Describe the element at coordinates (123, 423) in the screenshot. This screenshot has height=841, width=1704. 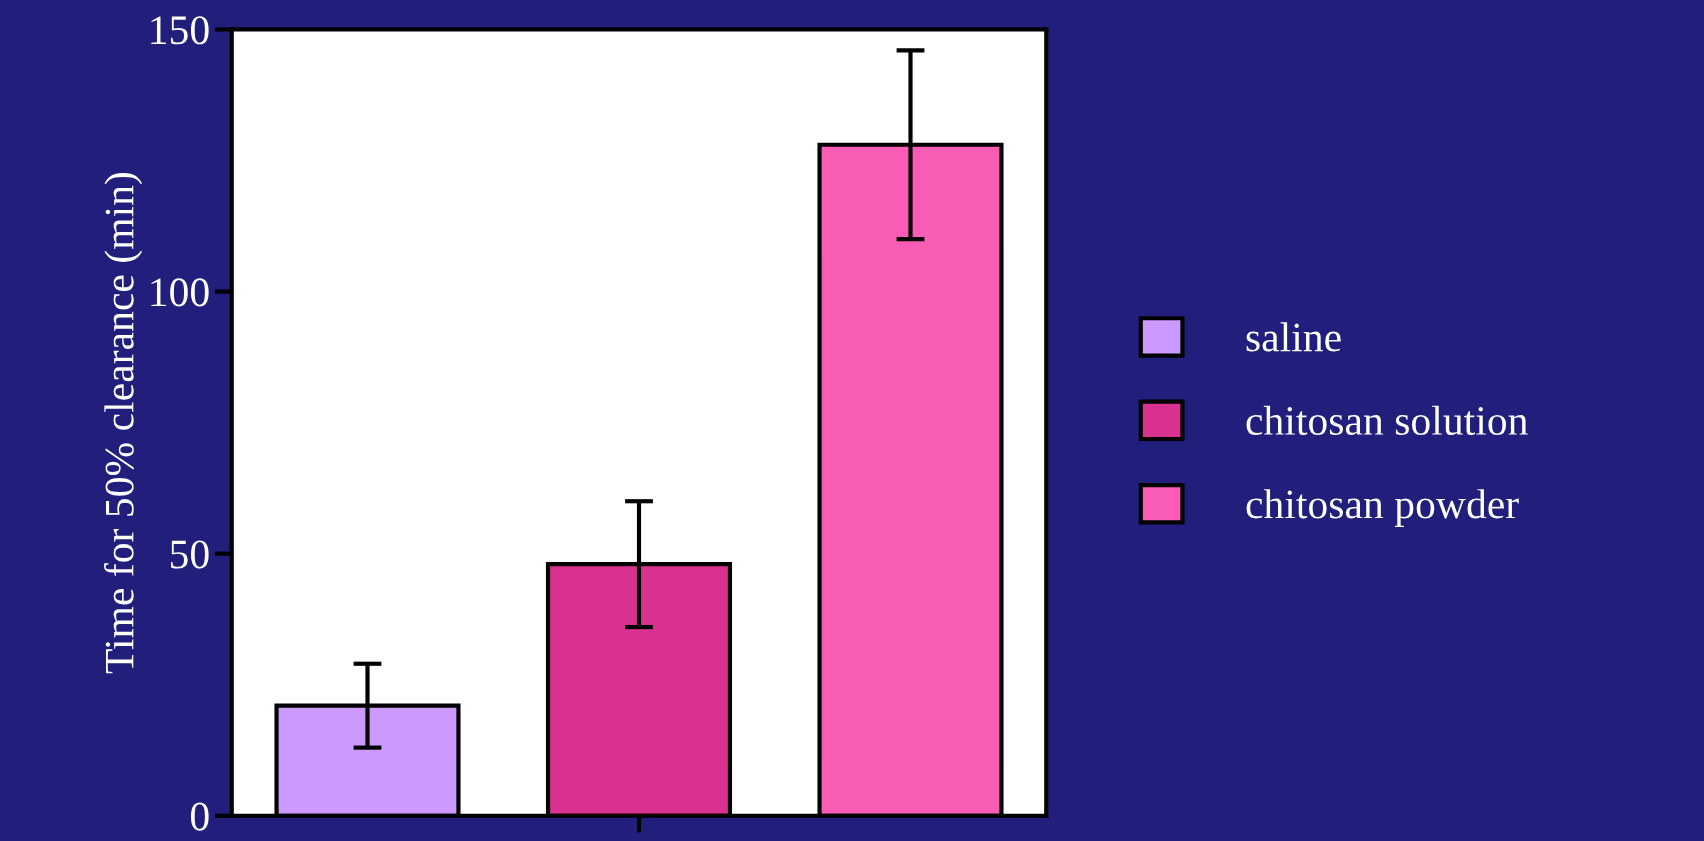
I see `y-axis-title: Time for 50% clearance (min)` at that location.